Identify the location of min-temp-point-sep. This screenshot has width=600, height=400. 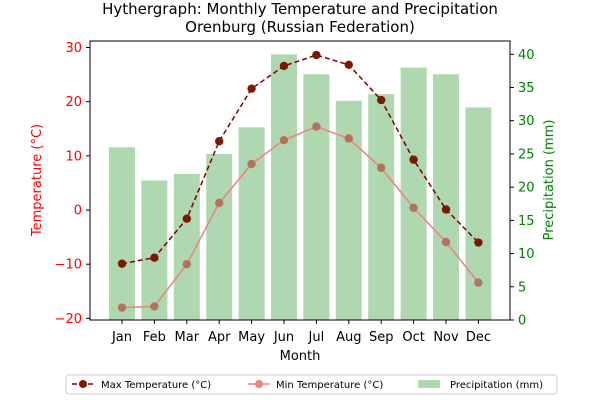
(381, 167).